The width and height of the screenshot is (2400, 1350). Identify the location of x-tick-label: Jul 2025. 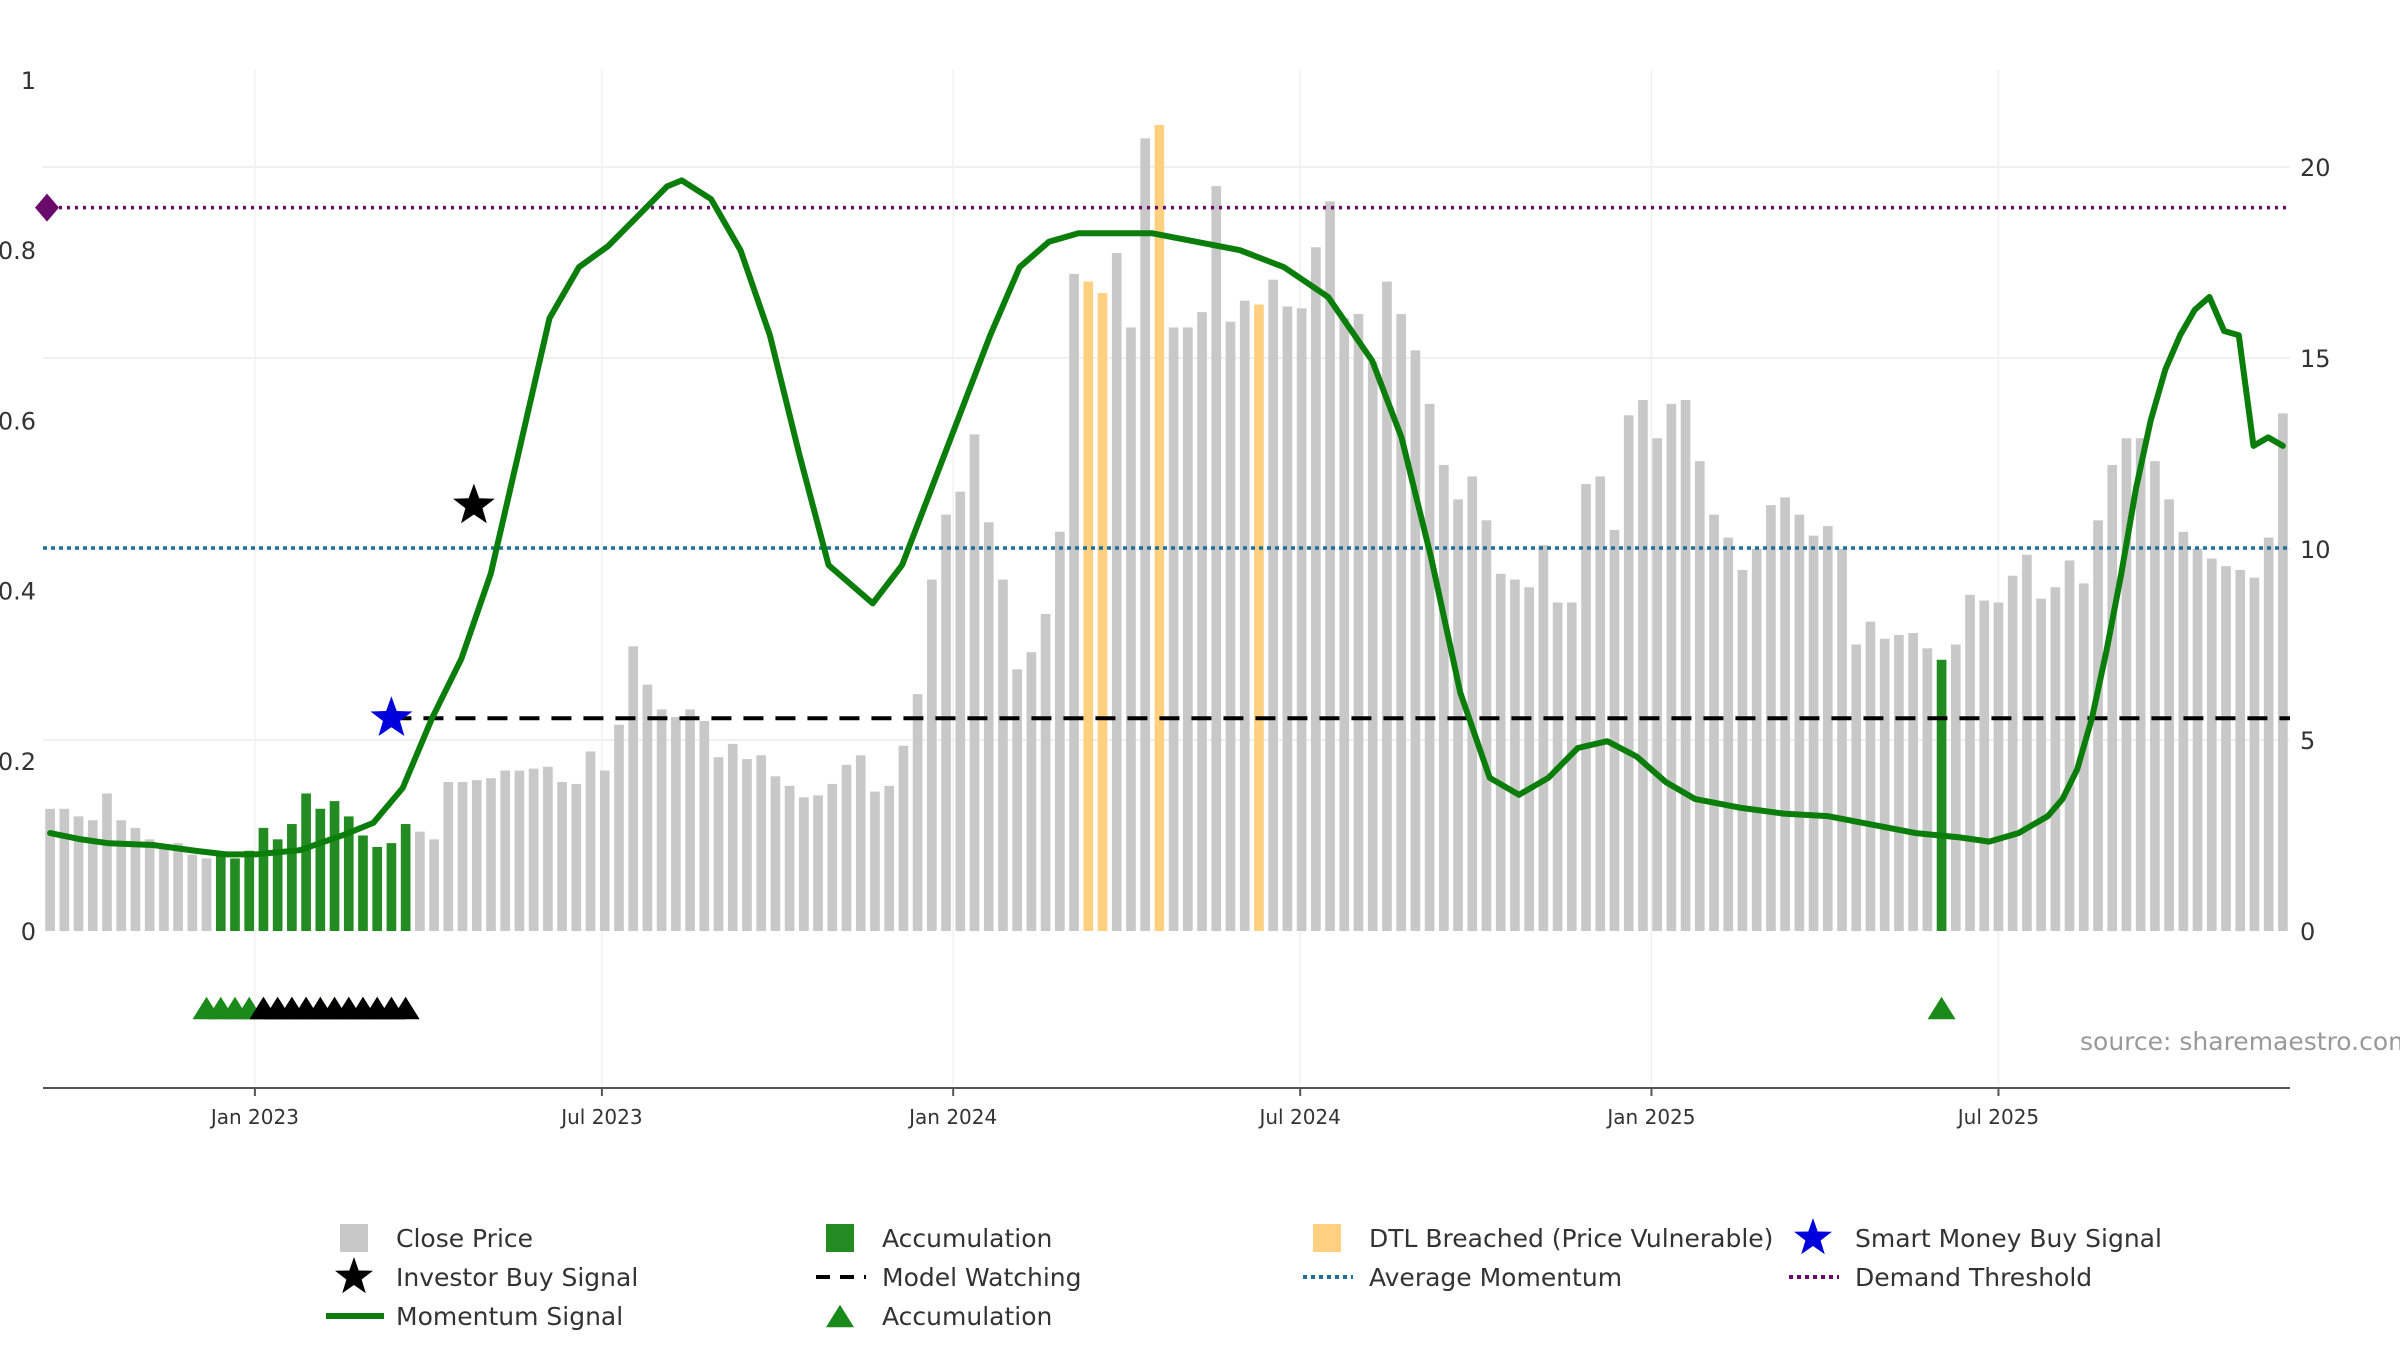
(1997, 1117).